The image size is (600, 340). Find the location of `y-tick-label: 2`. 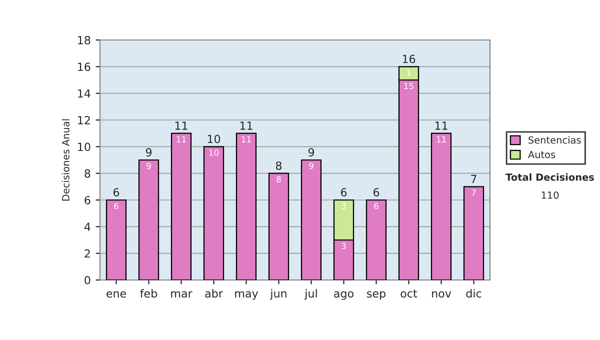

y-tick-label: 2 is located at coordinates (87, 253).